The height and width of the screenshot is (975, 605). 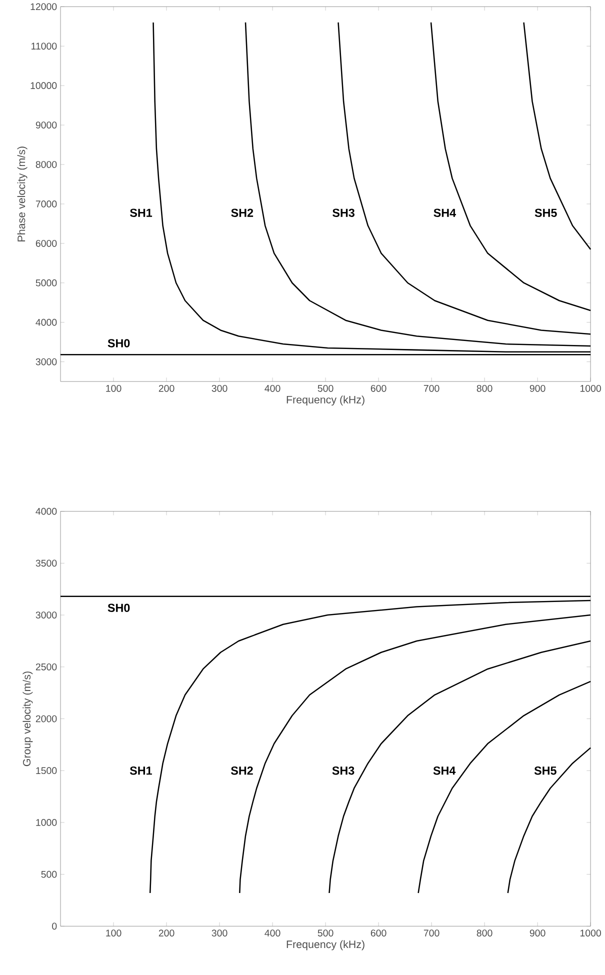 What do you see at coordinates (46, 164) in the screenshot?
I see `y-tick-label: 8000` at bounding box center [46, 164].